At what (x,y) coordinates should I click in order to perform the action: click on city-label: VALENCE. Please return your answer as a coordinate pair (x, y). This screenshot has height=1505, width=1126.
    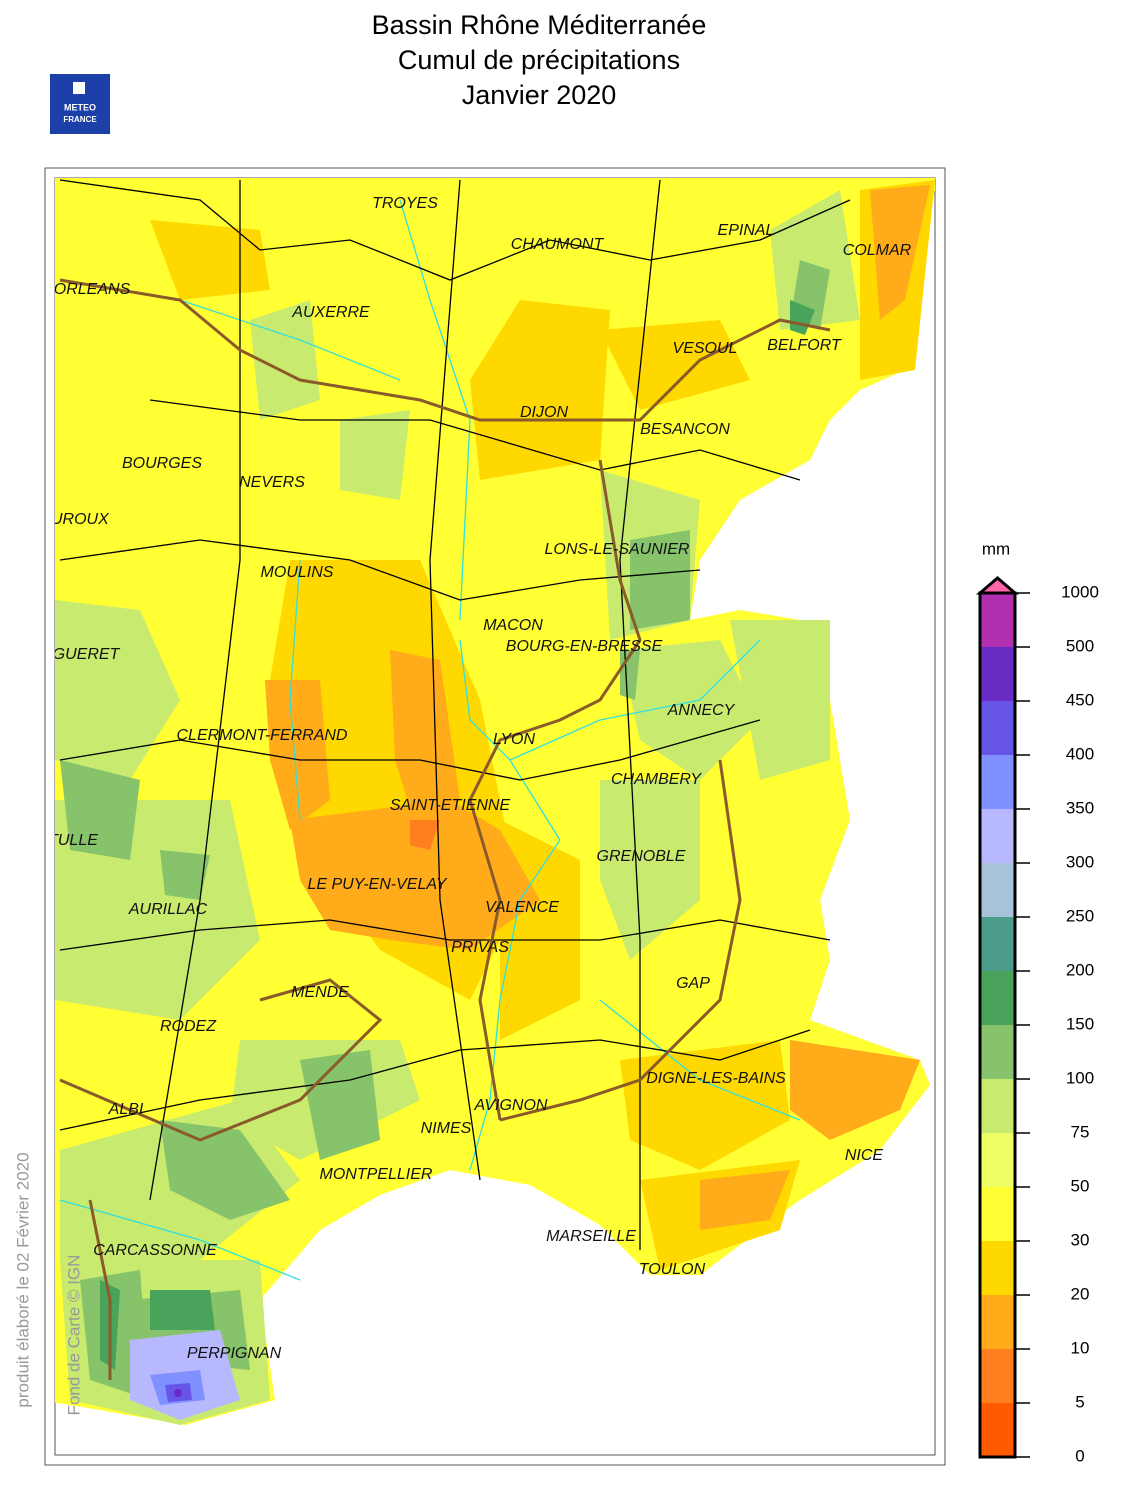
    Looking at the image, I should click on (522, 907).